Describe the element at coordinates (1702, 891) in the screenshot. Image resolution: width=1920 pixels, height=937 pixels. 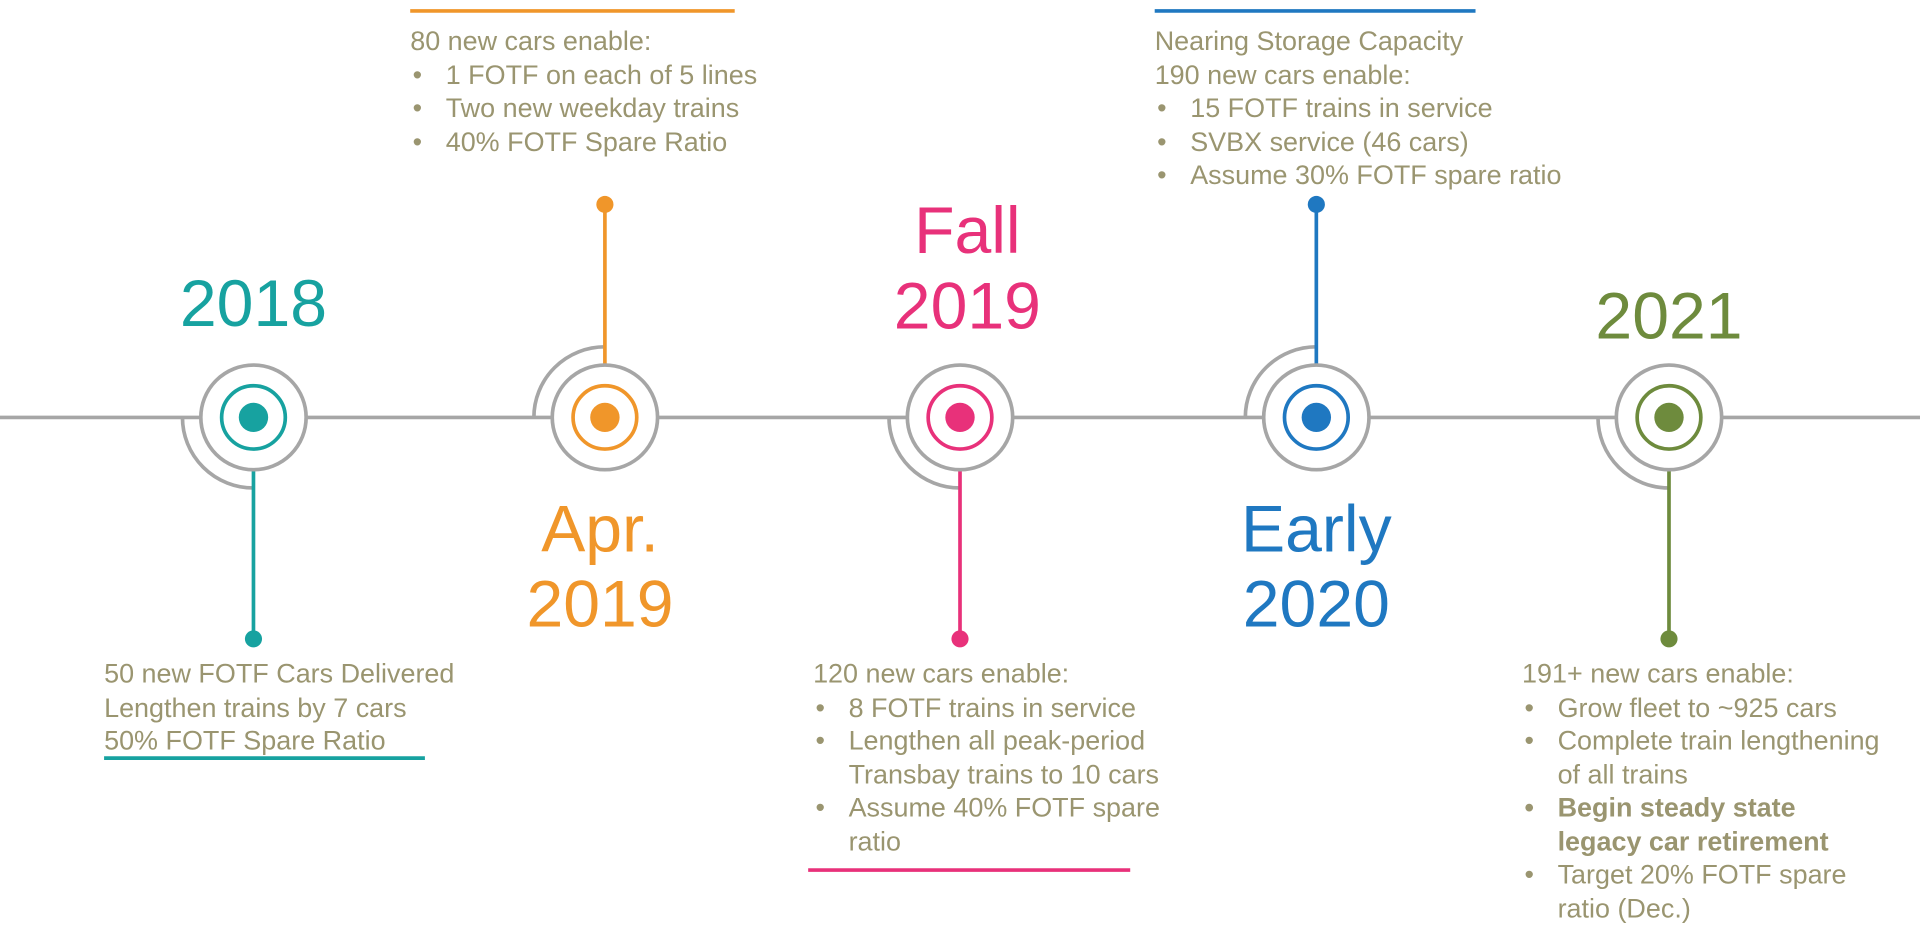
I see `bullet: Target 20% FOTF spare ratio (Dec.)` at that location.